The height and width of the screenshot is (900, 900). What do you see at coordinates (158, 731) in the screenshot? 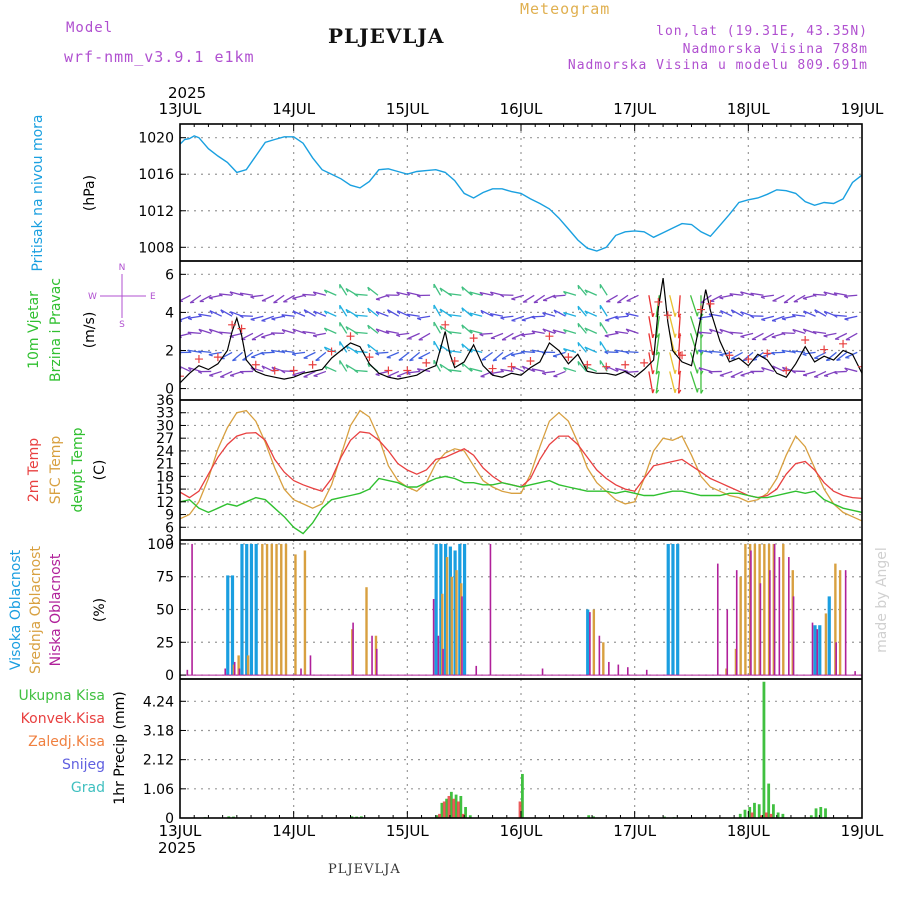
I see `y-tick-label: 3.18` at bounding box center [158, 731].